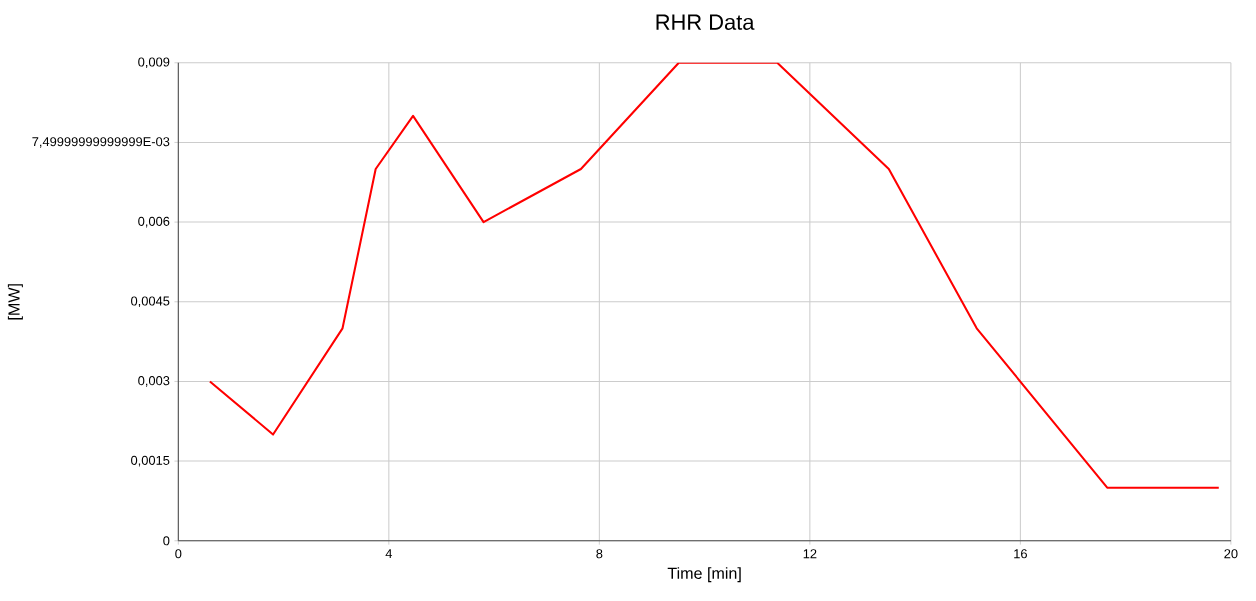  Describe the element at coordinates (810, 554) in the screenshot. I see `x-tick-label: 12` at that location.